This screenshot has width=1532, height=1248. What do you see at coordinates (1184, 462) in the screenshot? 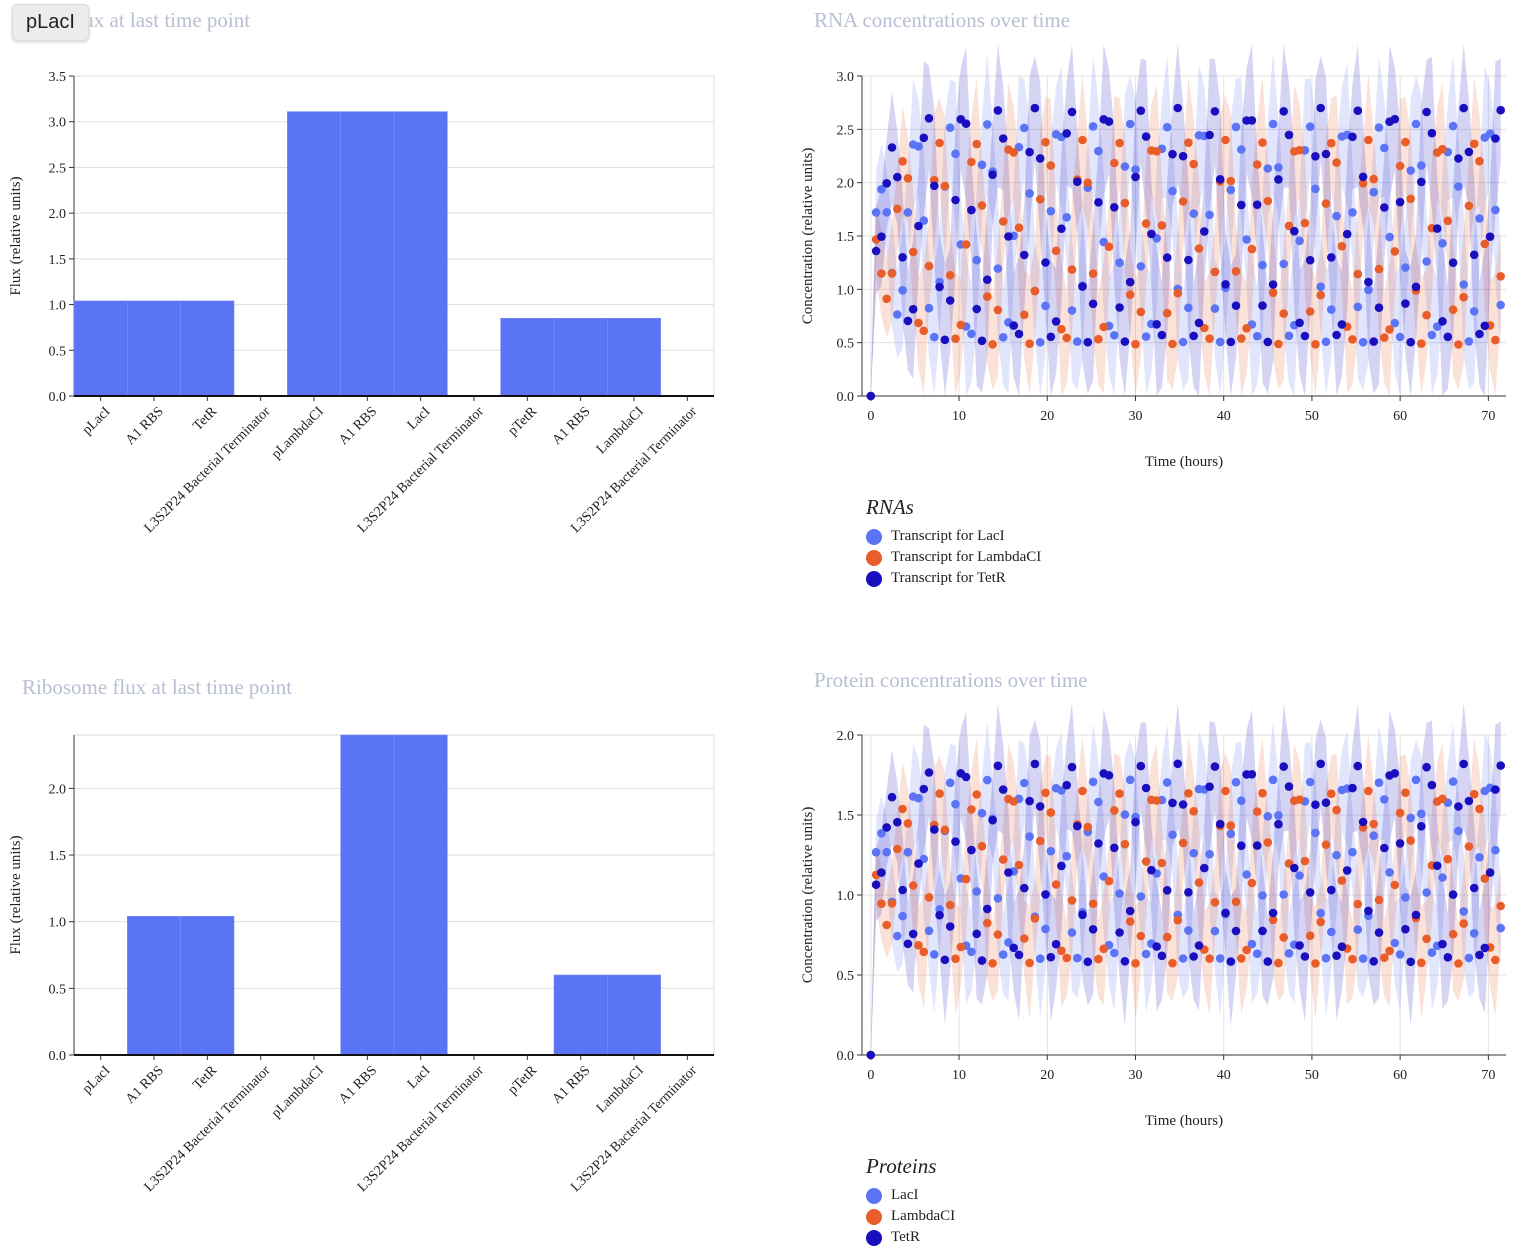
I see `x-axis-title: Time (hours)` at bounding box center [1184, 462].